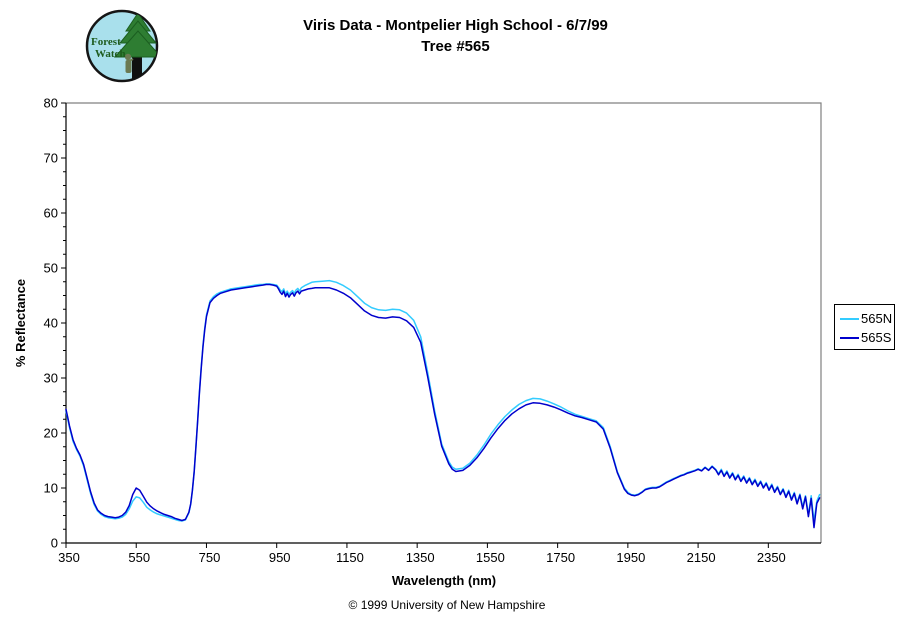 This screenshot has width=911, height=623. Describe the element at coordinates (849, 337) in the screenshot. I see `legend-line-swatch-565s` at that location.